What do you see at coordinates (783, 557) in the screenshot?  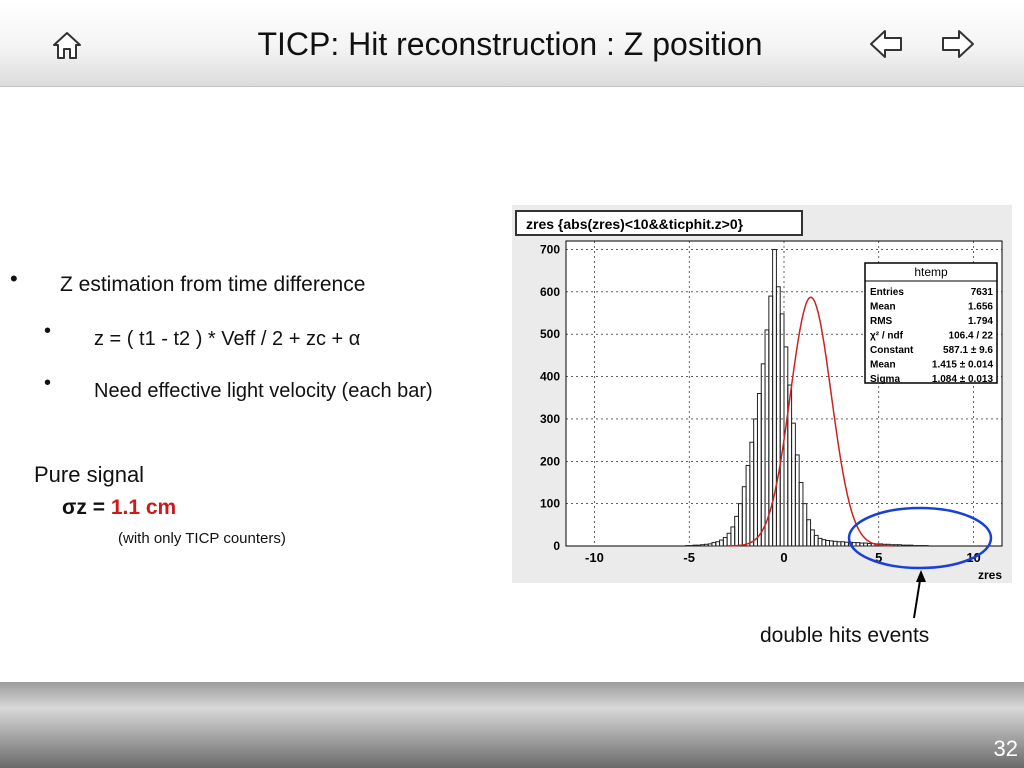 I see `x-tick-label: 0` at bounding box center [783, 557].